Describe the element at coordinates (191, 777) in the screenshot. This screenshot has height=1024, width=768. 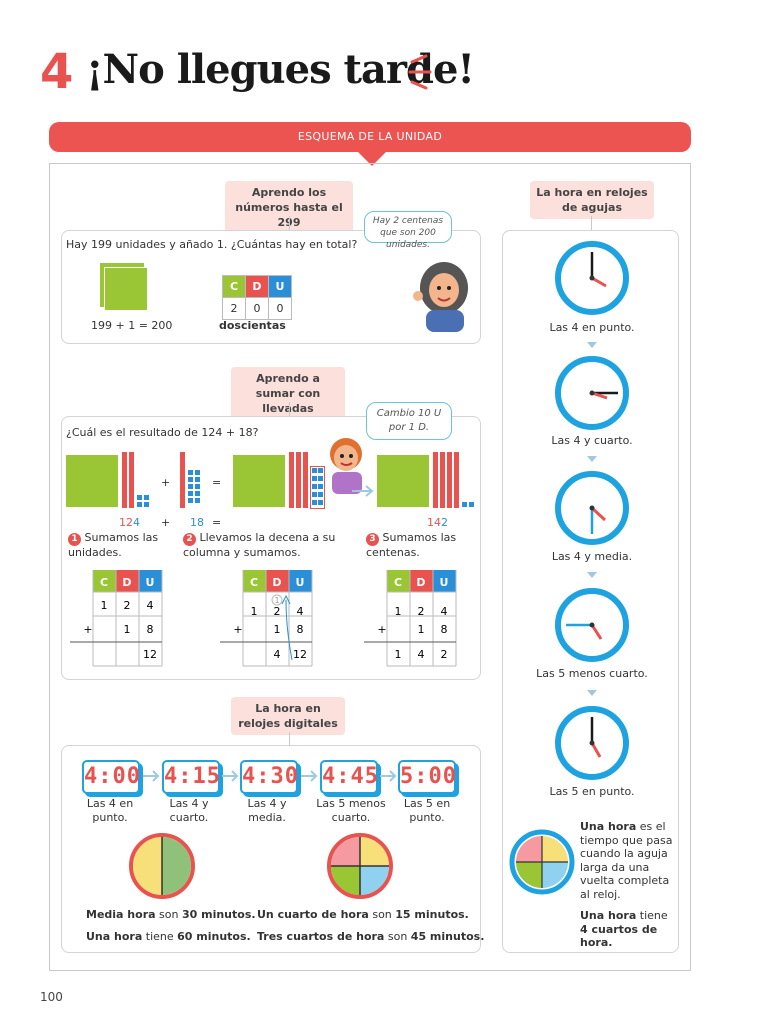
I see `digital-clock-2: 4:15` at that location.